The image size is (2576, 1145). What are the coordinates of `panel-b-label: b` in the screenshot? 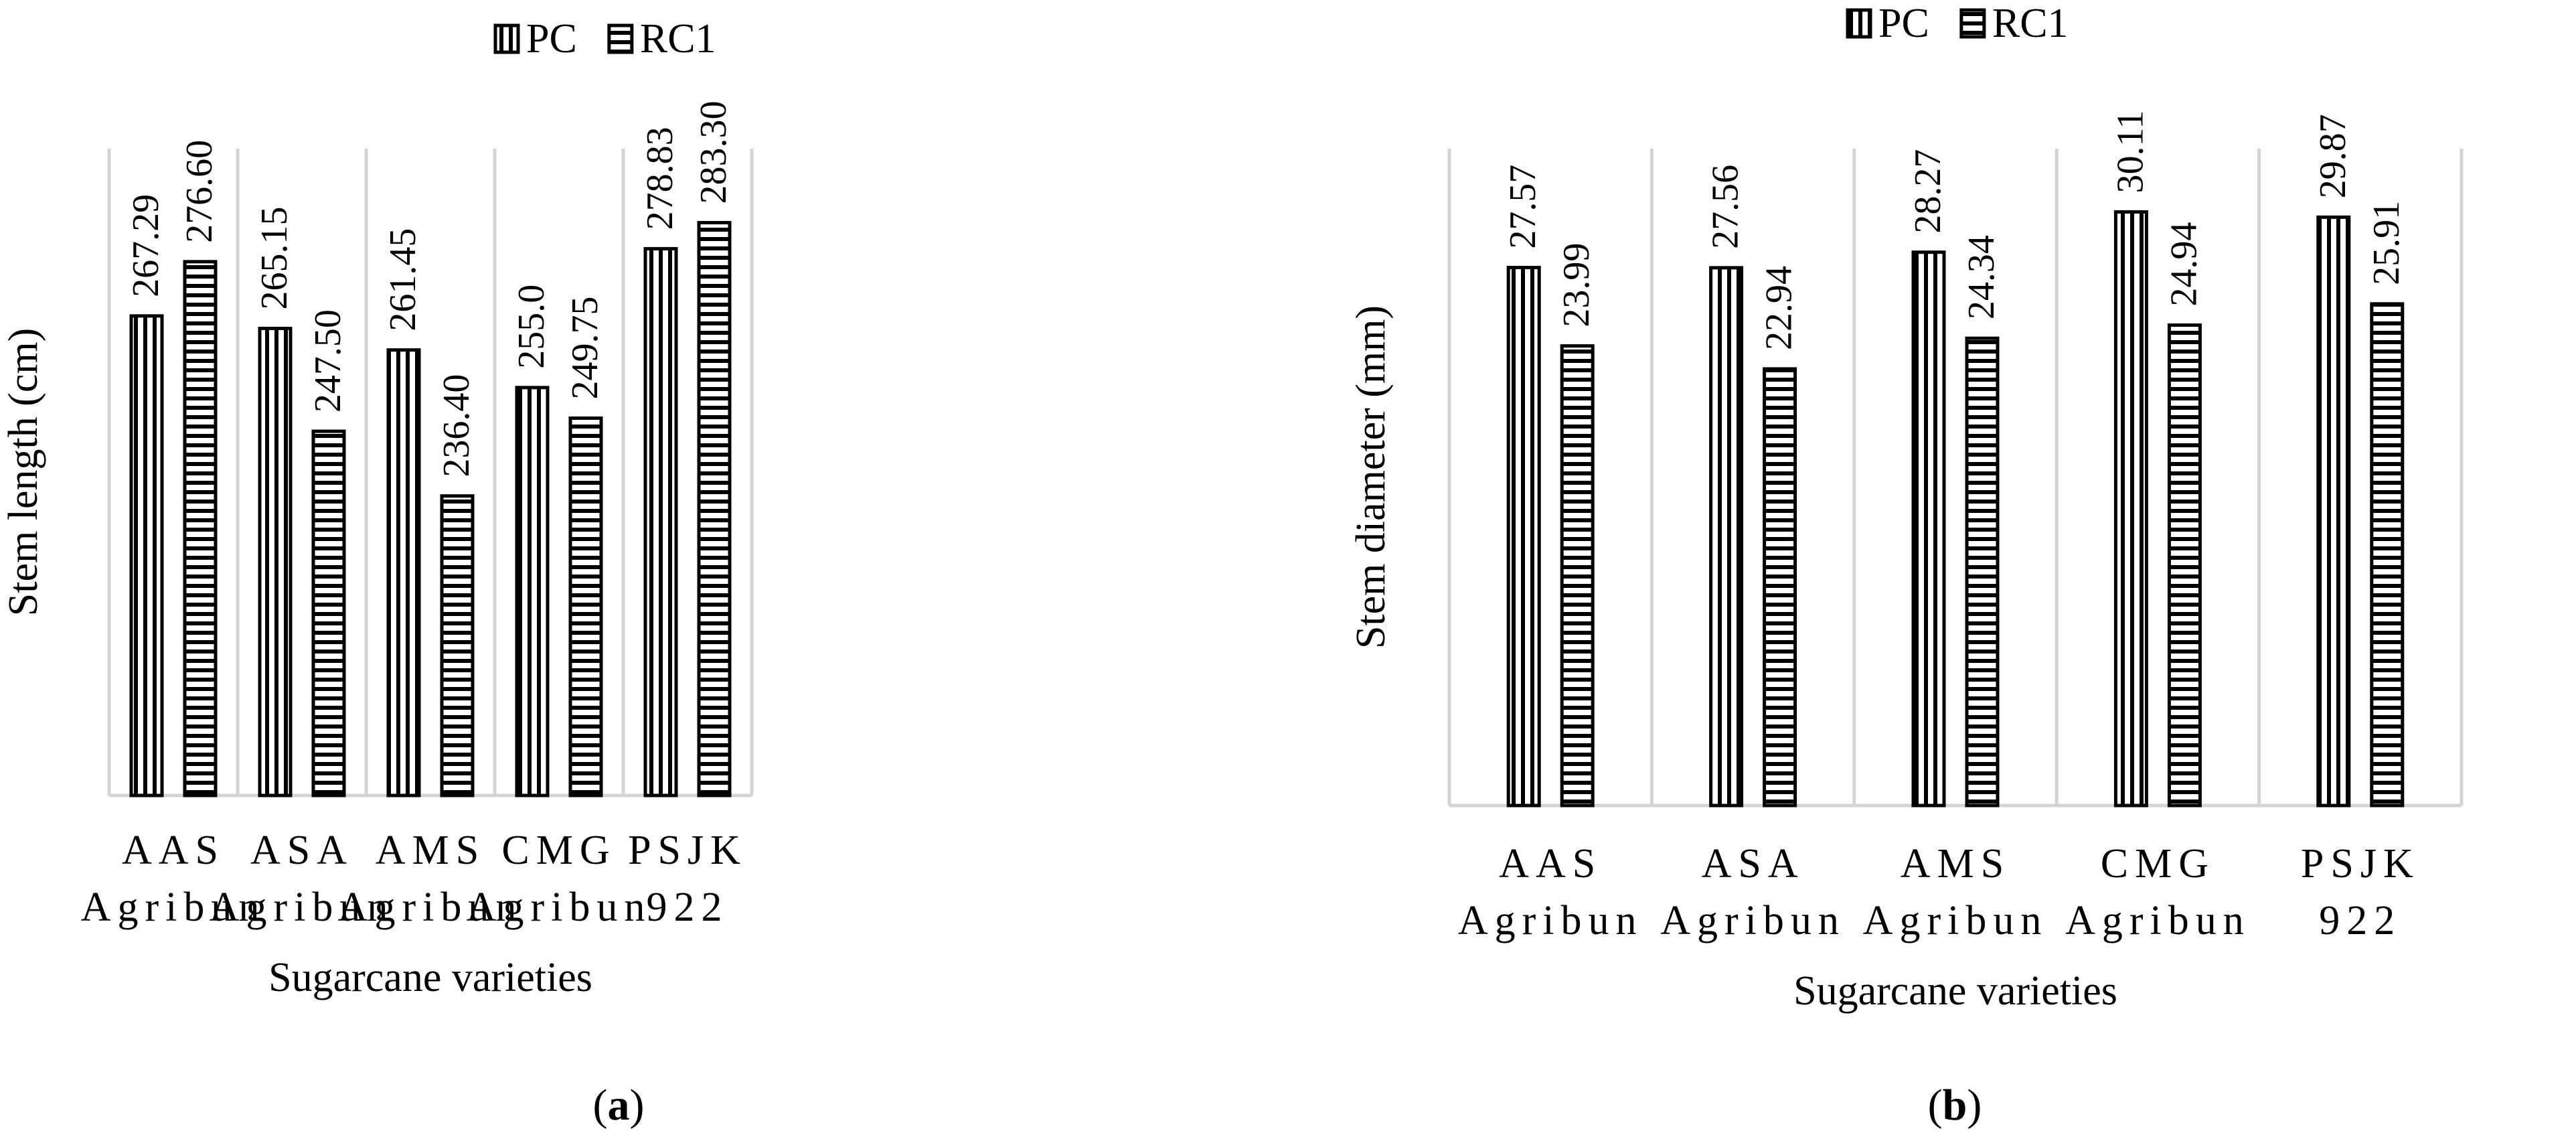 It's located at (1955, 1105).